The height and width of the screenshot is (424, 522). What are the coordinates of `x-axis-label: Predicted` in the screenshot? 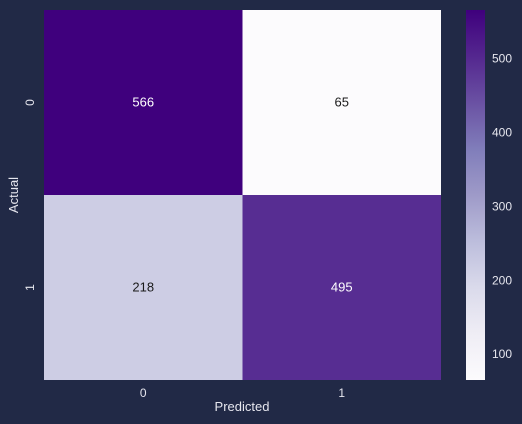 It's located at (242, 406).